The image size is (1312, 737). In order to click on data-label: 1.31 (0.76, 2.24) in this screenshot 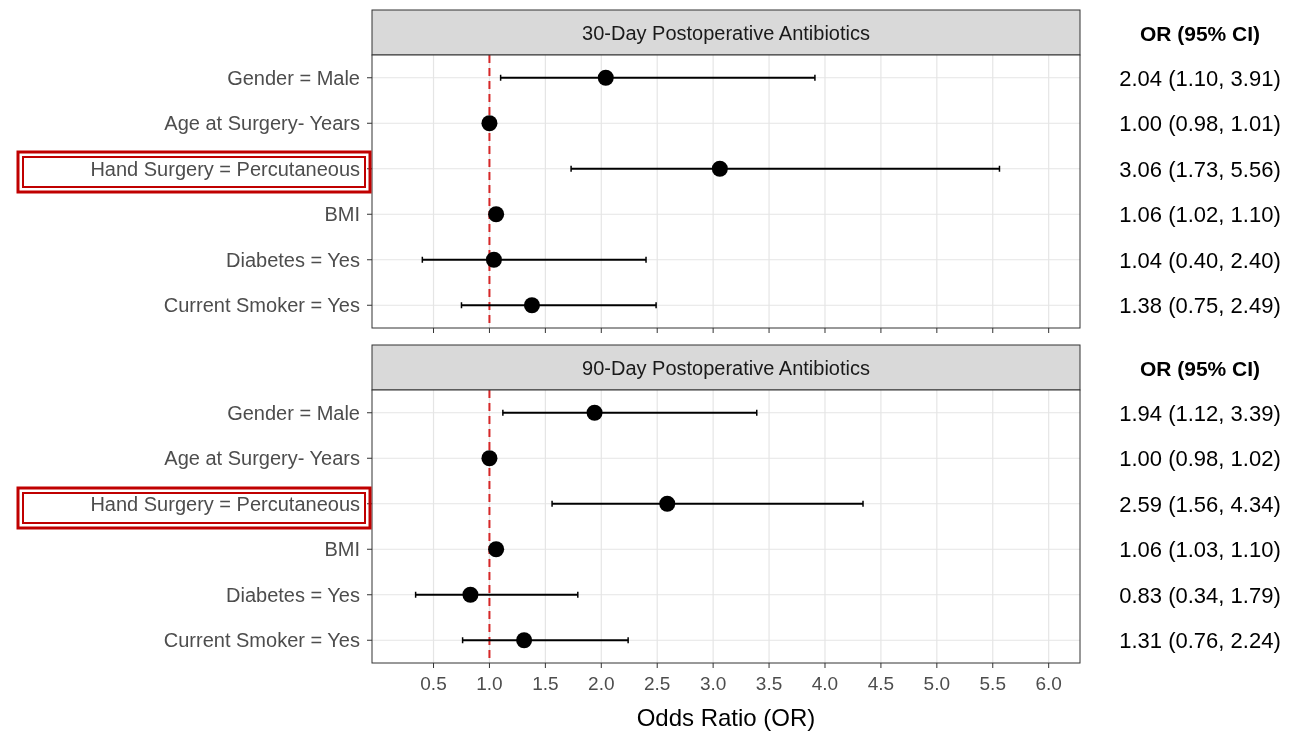, I will do `click(1200, 641)`.